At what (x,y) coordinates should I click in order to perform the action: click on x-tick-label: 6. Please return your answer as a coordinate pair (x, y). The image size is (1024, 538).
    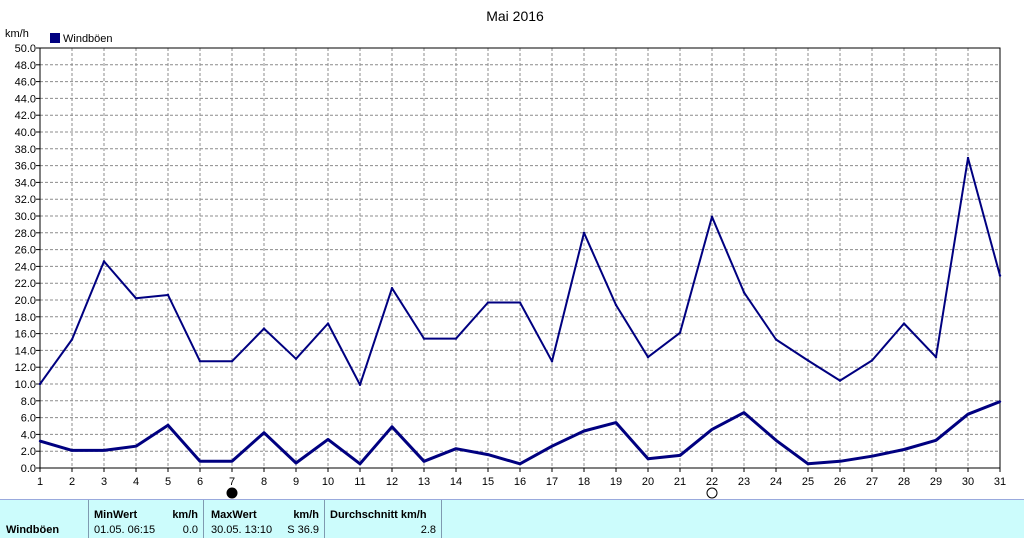
    Looking at the image, I should click on (200, 482).